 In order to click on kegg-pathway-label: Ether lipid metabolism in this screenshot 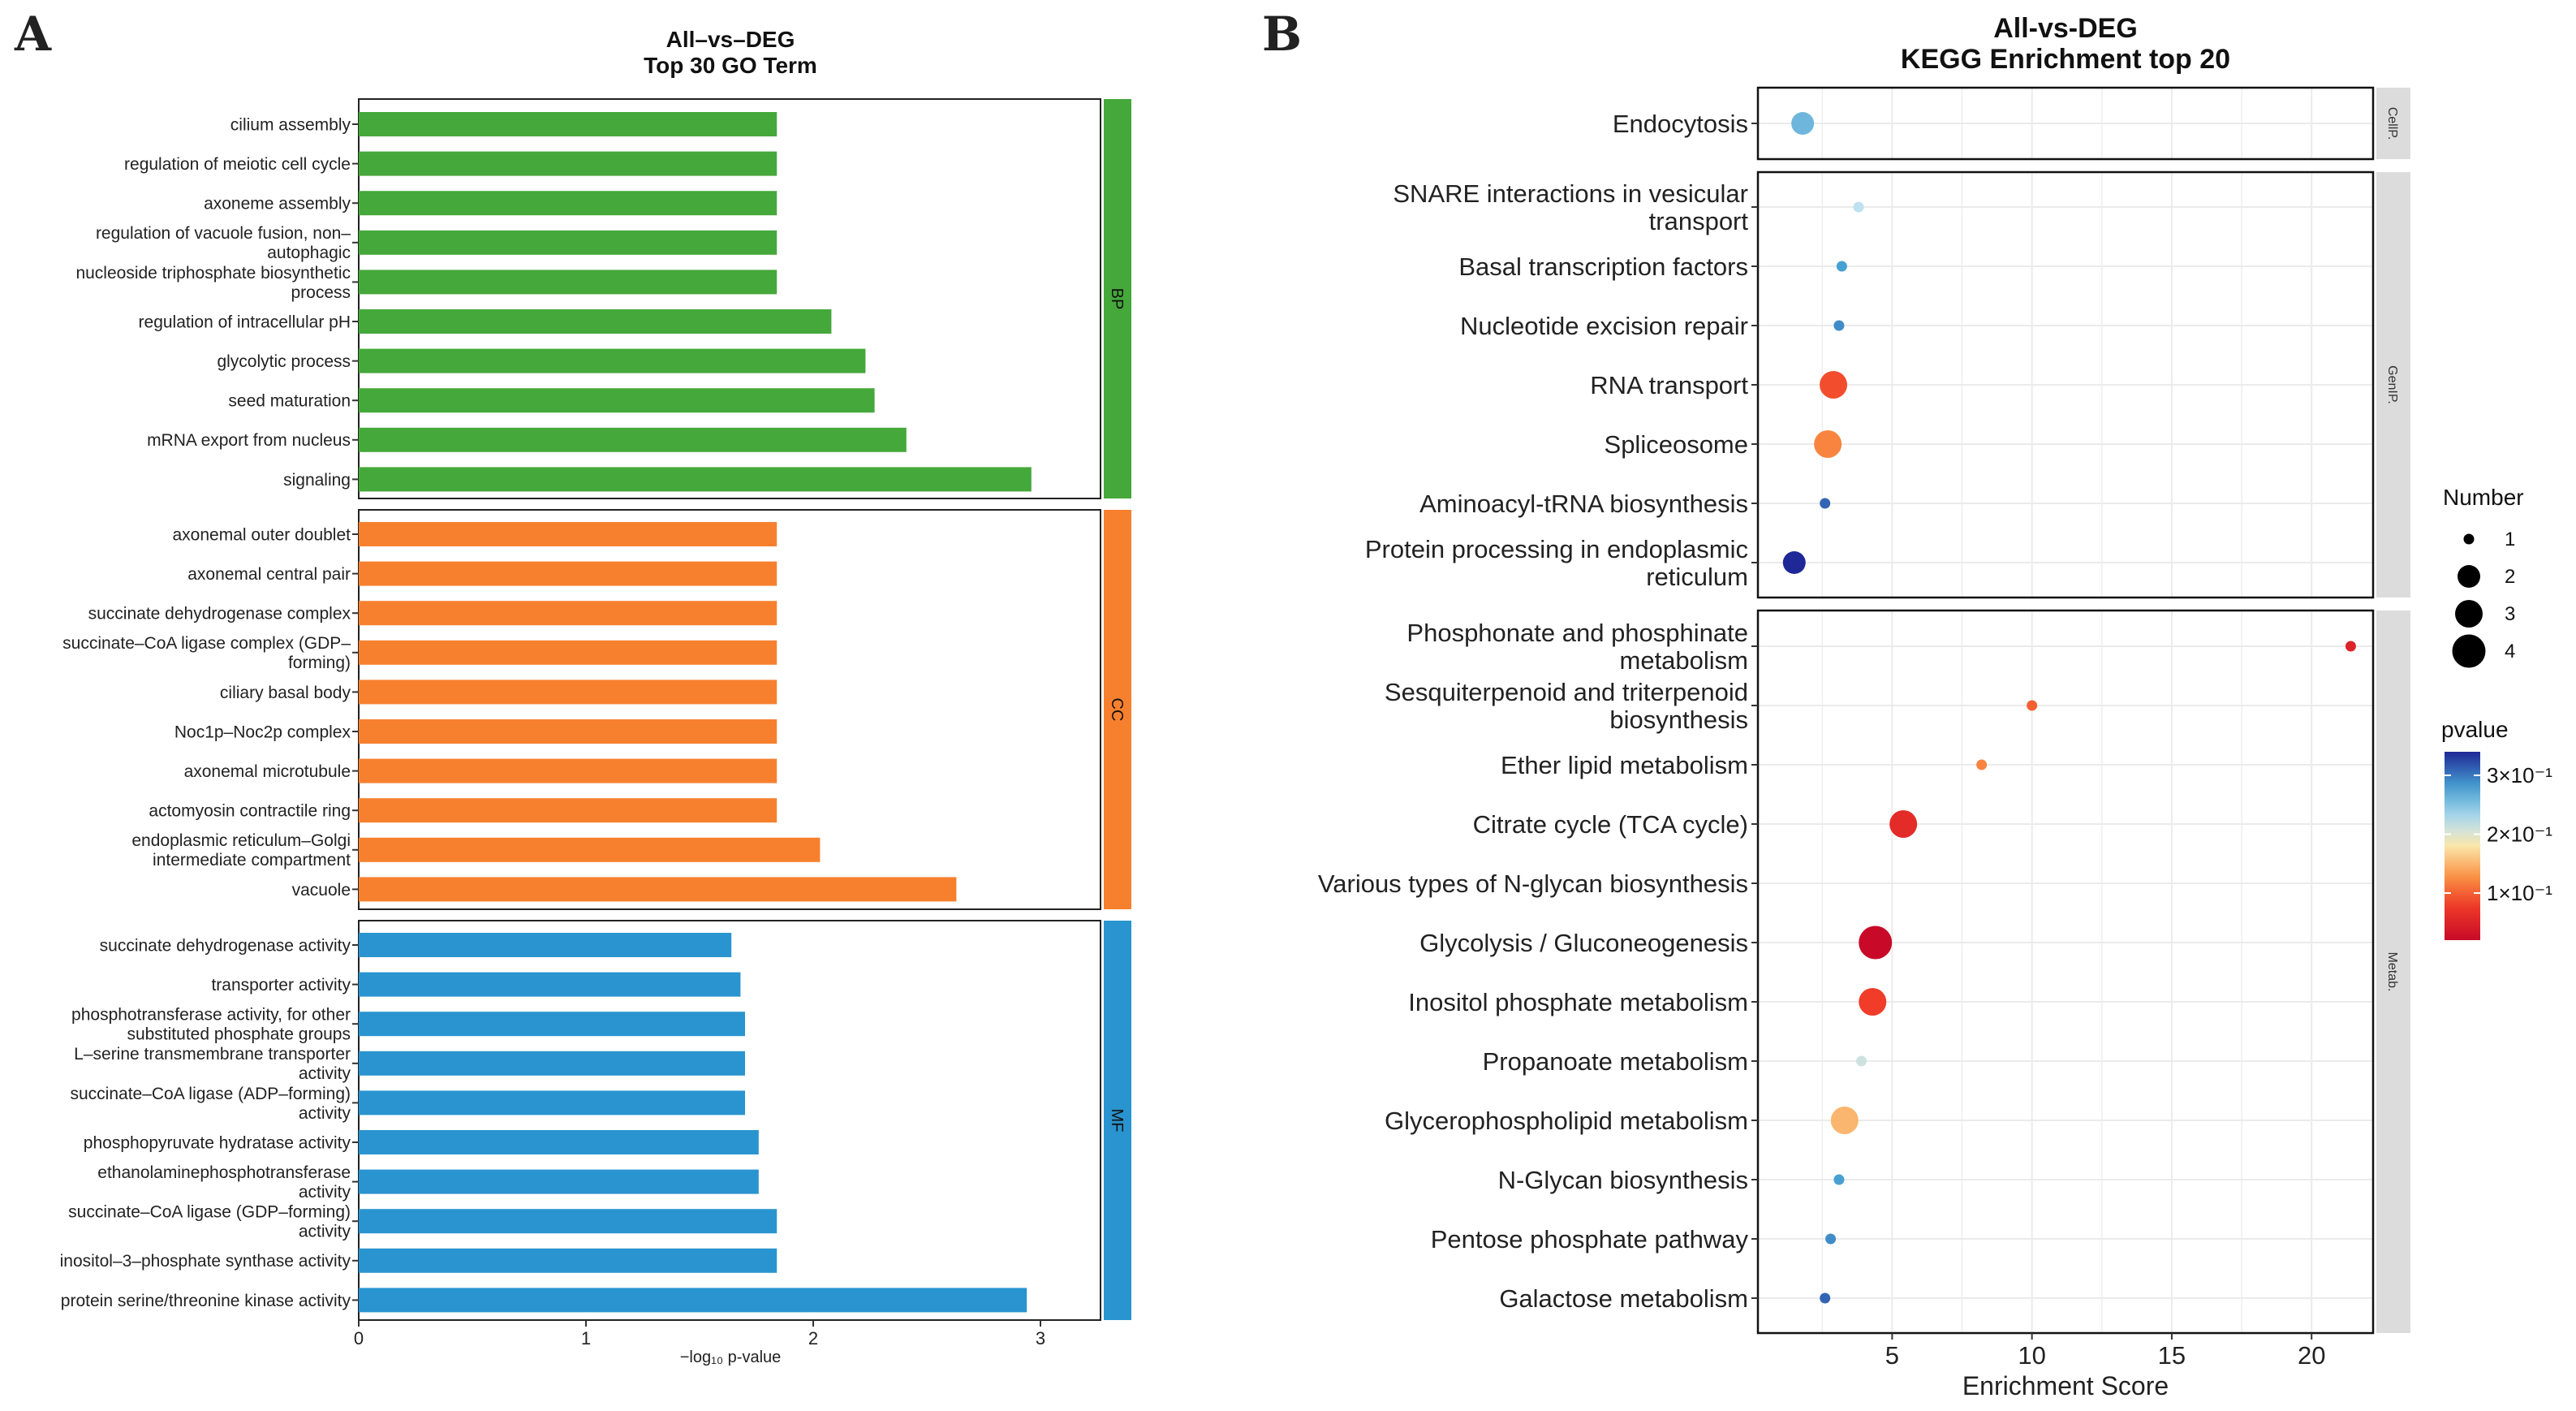, I will do `click(1625, 765)`.